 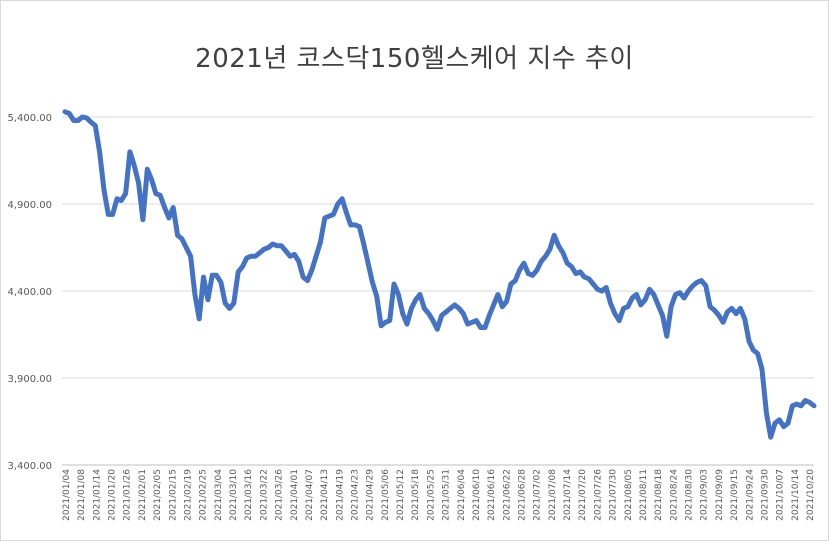 What do you see at coordinates (310, 495) in the screenshot?
I see `x-tick-label: 2021/04/07` at bounding box center [310, 495].